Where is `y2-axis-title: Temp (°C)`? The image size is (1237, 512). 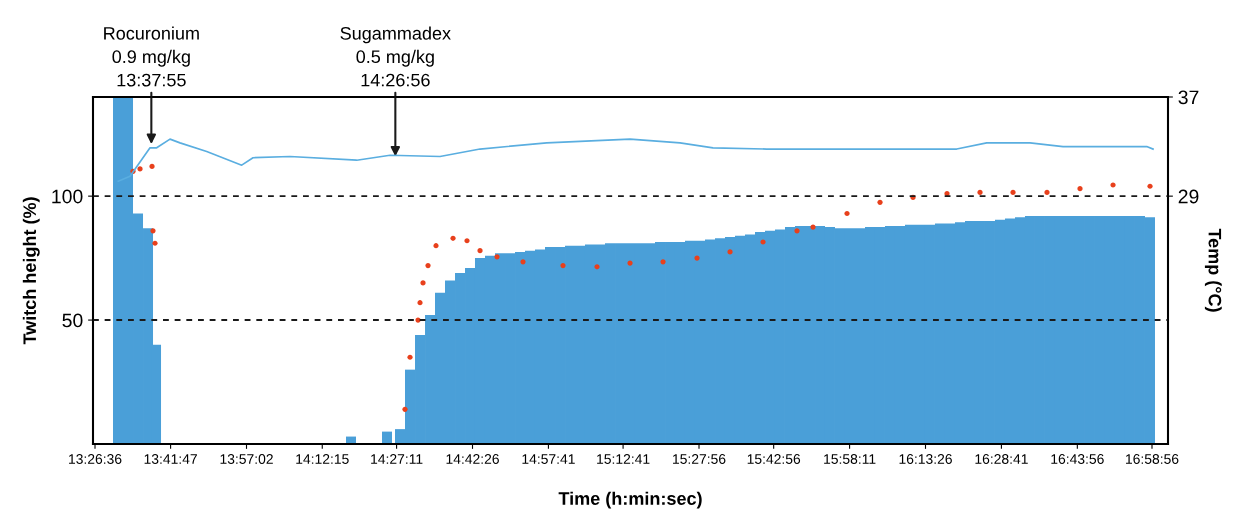 y2-axis-title: Temp (°C) is located at coordinates (1213, 270).